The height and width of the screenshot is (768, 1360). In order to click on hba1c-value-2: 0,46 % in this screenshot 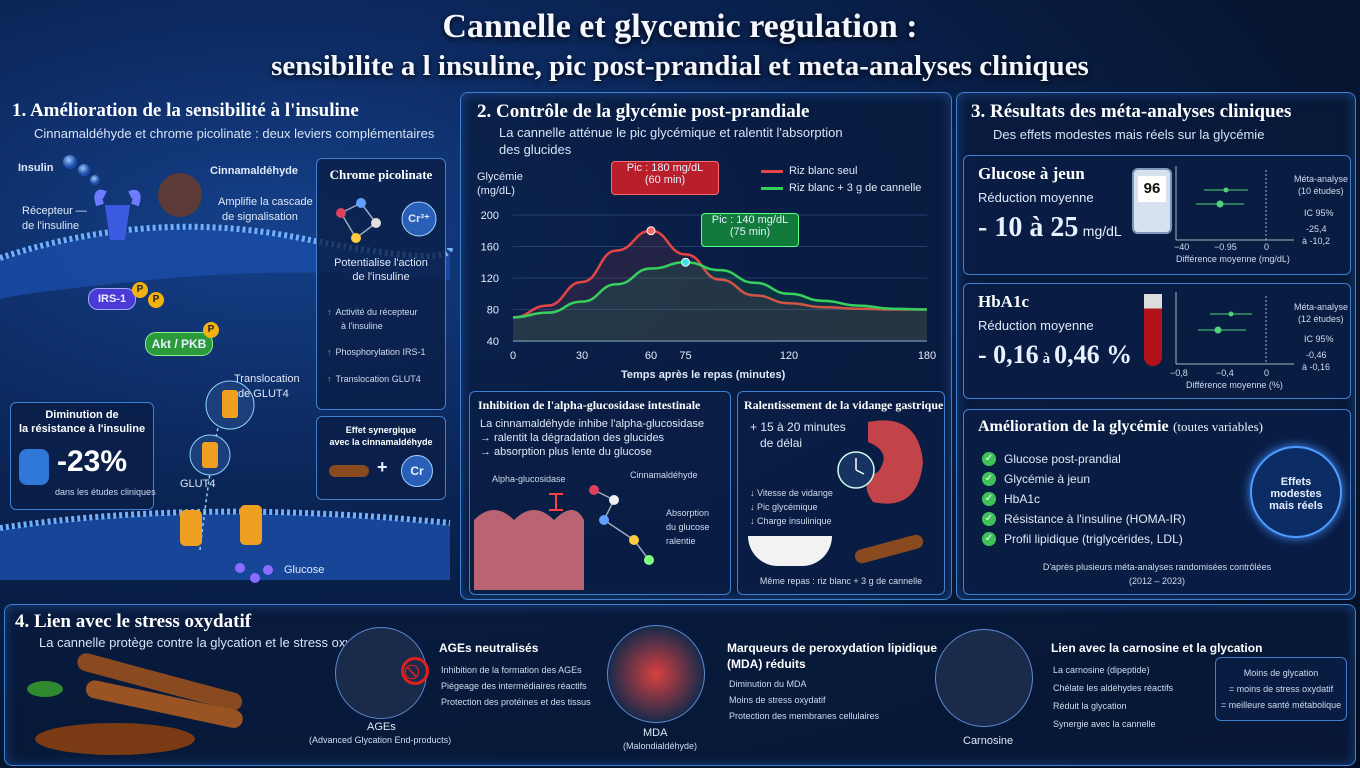, I will do `click(1093, 354)`.